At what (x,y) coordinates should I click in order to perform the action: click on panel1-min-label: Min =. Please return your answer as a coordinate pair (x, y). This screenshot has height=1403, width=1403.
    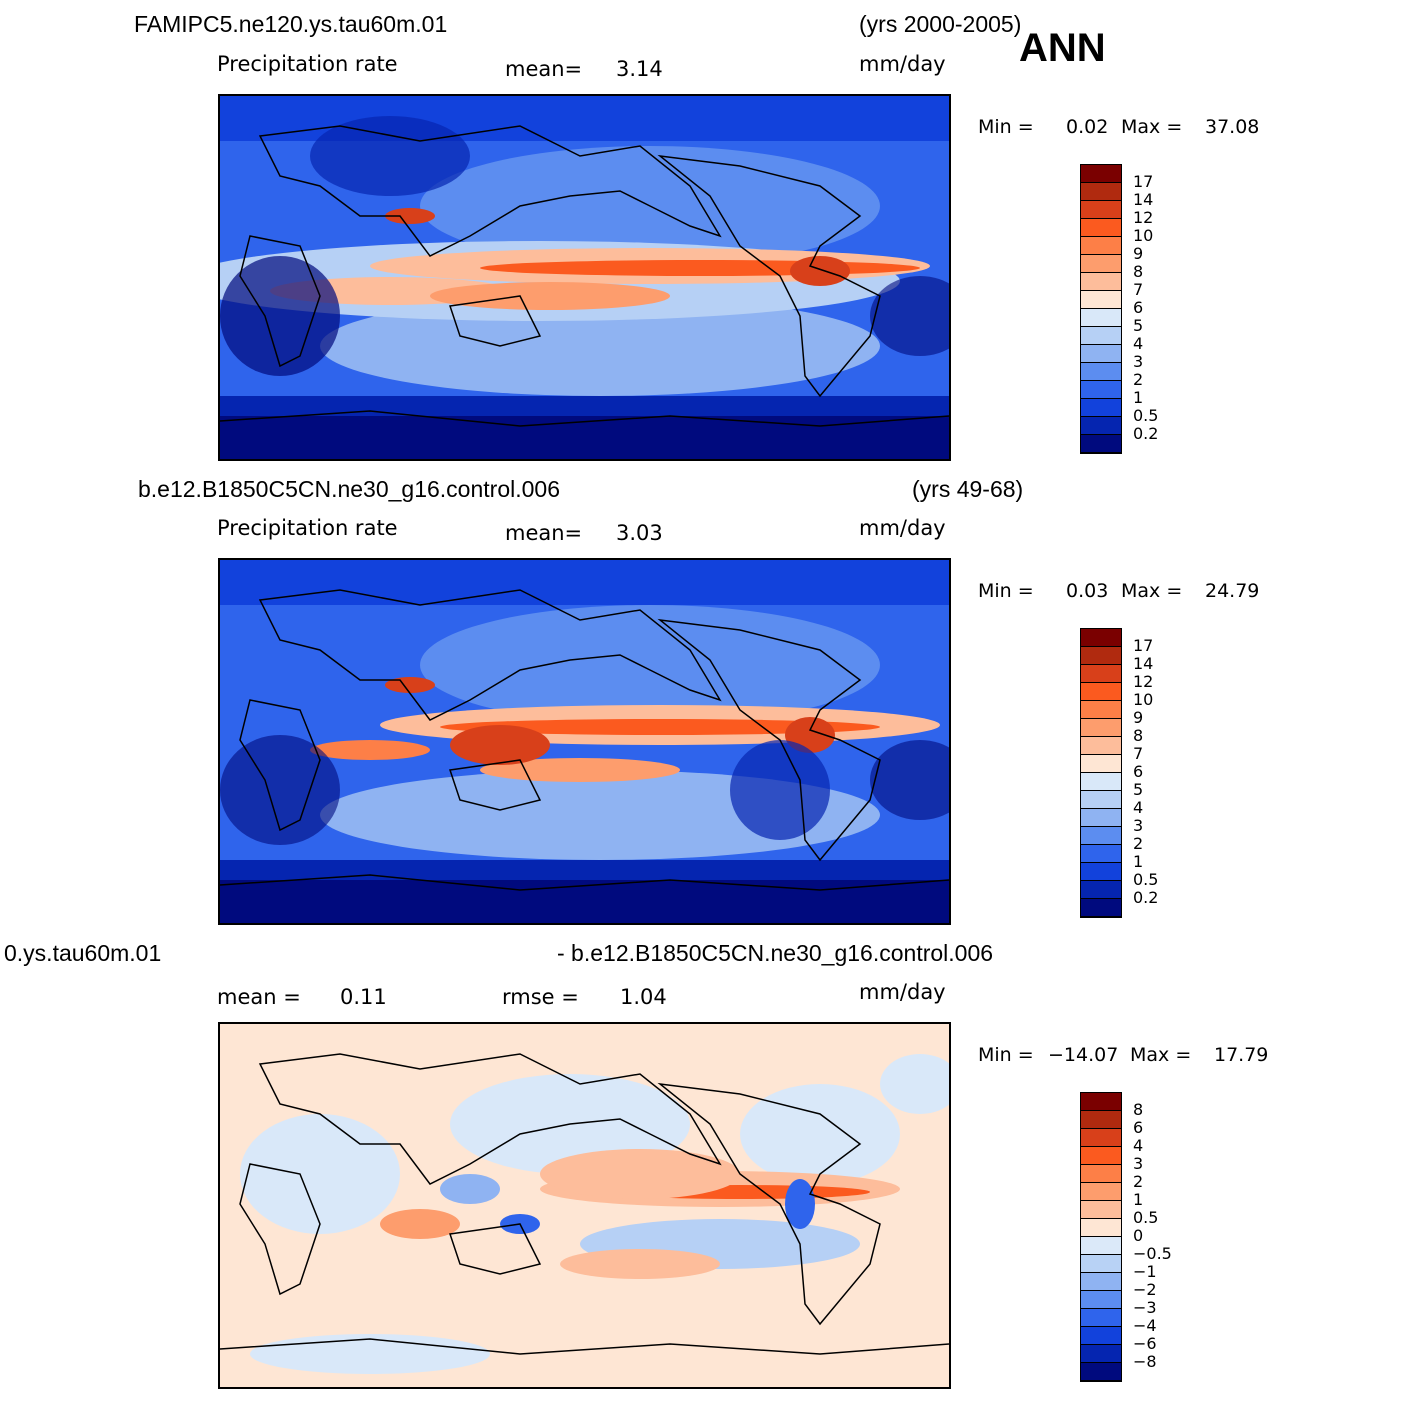
    Looking at the image, I should click on (1006, 127).